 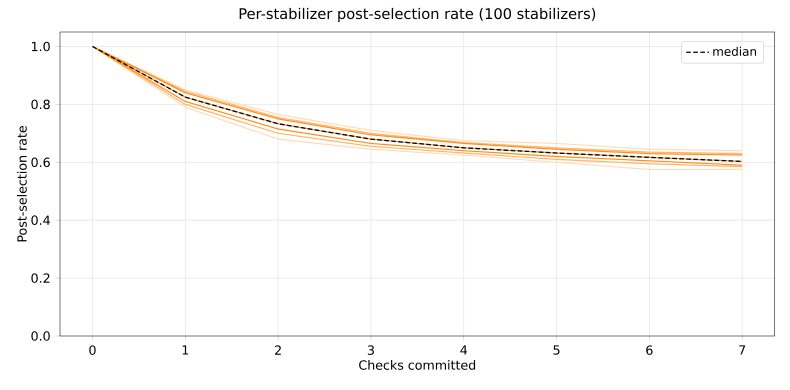 What do you see at coordinates (417, 365) in the screenshot?
I see `x-axis-title: Checks committed` at bounding box center [417, 365].